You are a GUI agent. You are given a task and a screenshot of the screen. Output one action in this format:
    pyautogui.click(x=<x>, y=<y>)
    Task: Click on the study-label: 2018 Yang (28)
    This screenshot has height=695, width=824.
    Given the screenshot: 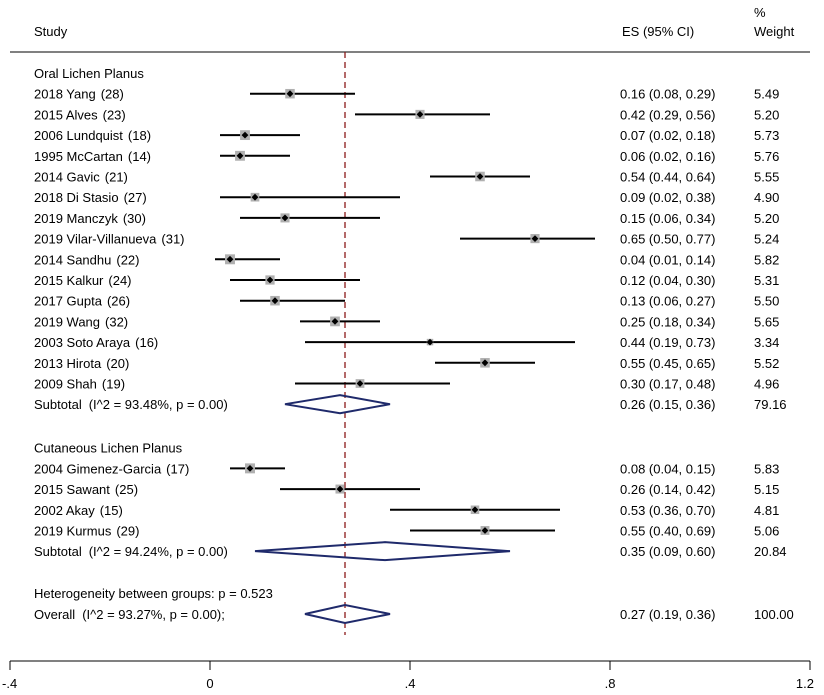 What is the action you would take?
    pyautogui.click(x=79, y=94)
    